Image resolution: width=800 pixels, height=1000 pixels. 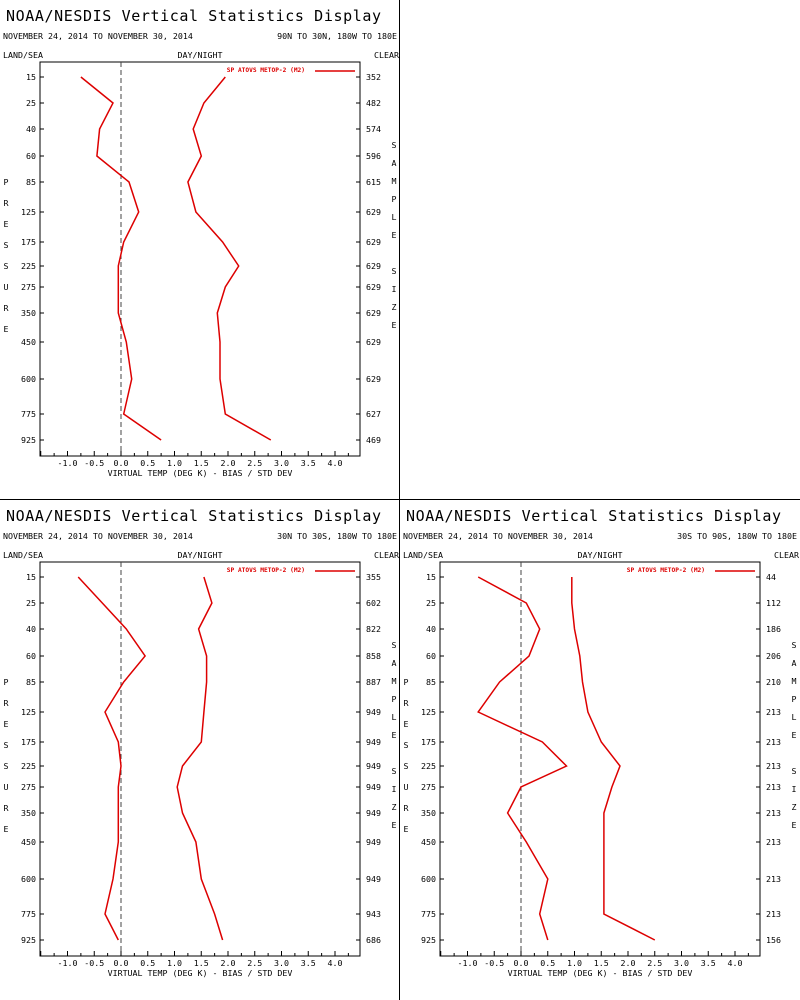 I want to click on clear-label: CLEAR, so click(x=386, y=555).